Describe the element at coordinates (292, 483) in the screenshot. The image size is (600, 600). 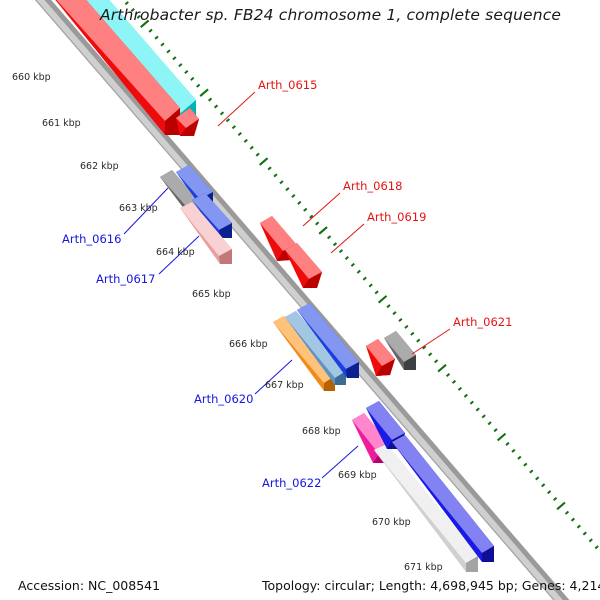
I see `gene-label-arth_0622: Arth_0622` at that location.